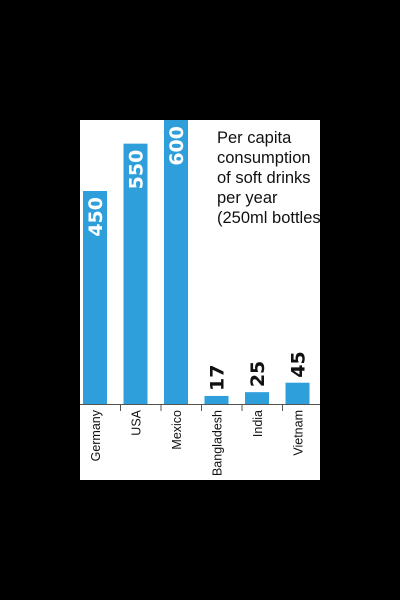 The width and height of the screenshot is (400, 600). What do you see at coordinates (177, 146) in the screenshot?
I see `value-label-mexico: 600` at bounding box center [177, 146].